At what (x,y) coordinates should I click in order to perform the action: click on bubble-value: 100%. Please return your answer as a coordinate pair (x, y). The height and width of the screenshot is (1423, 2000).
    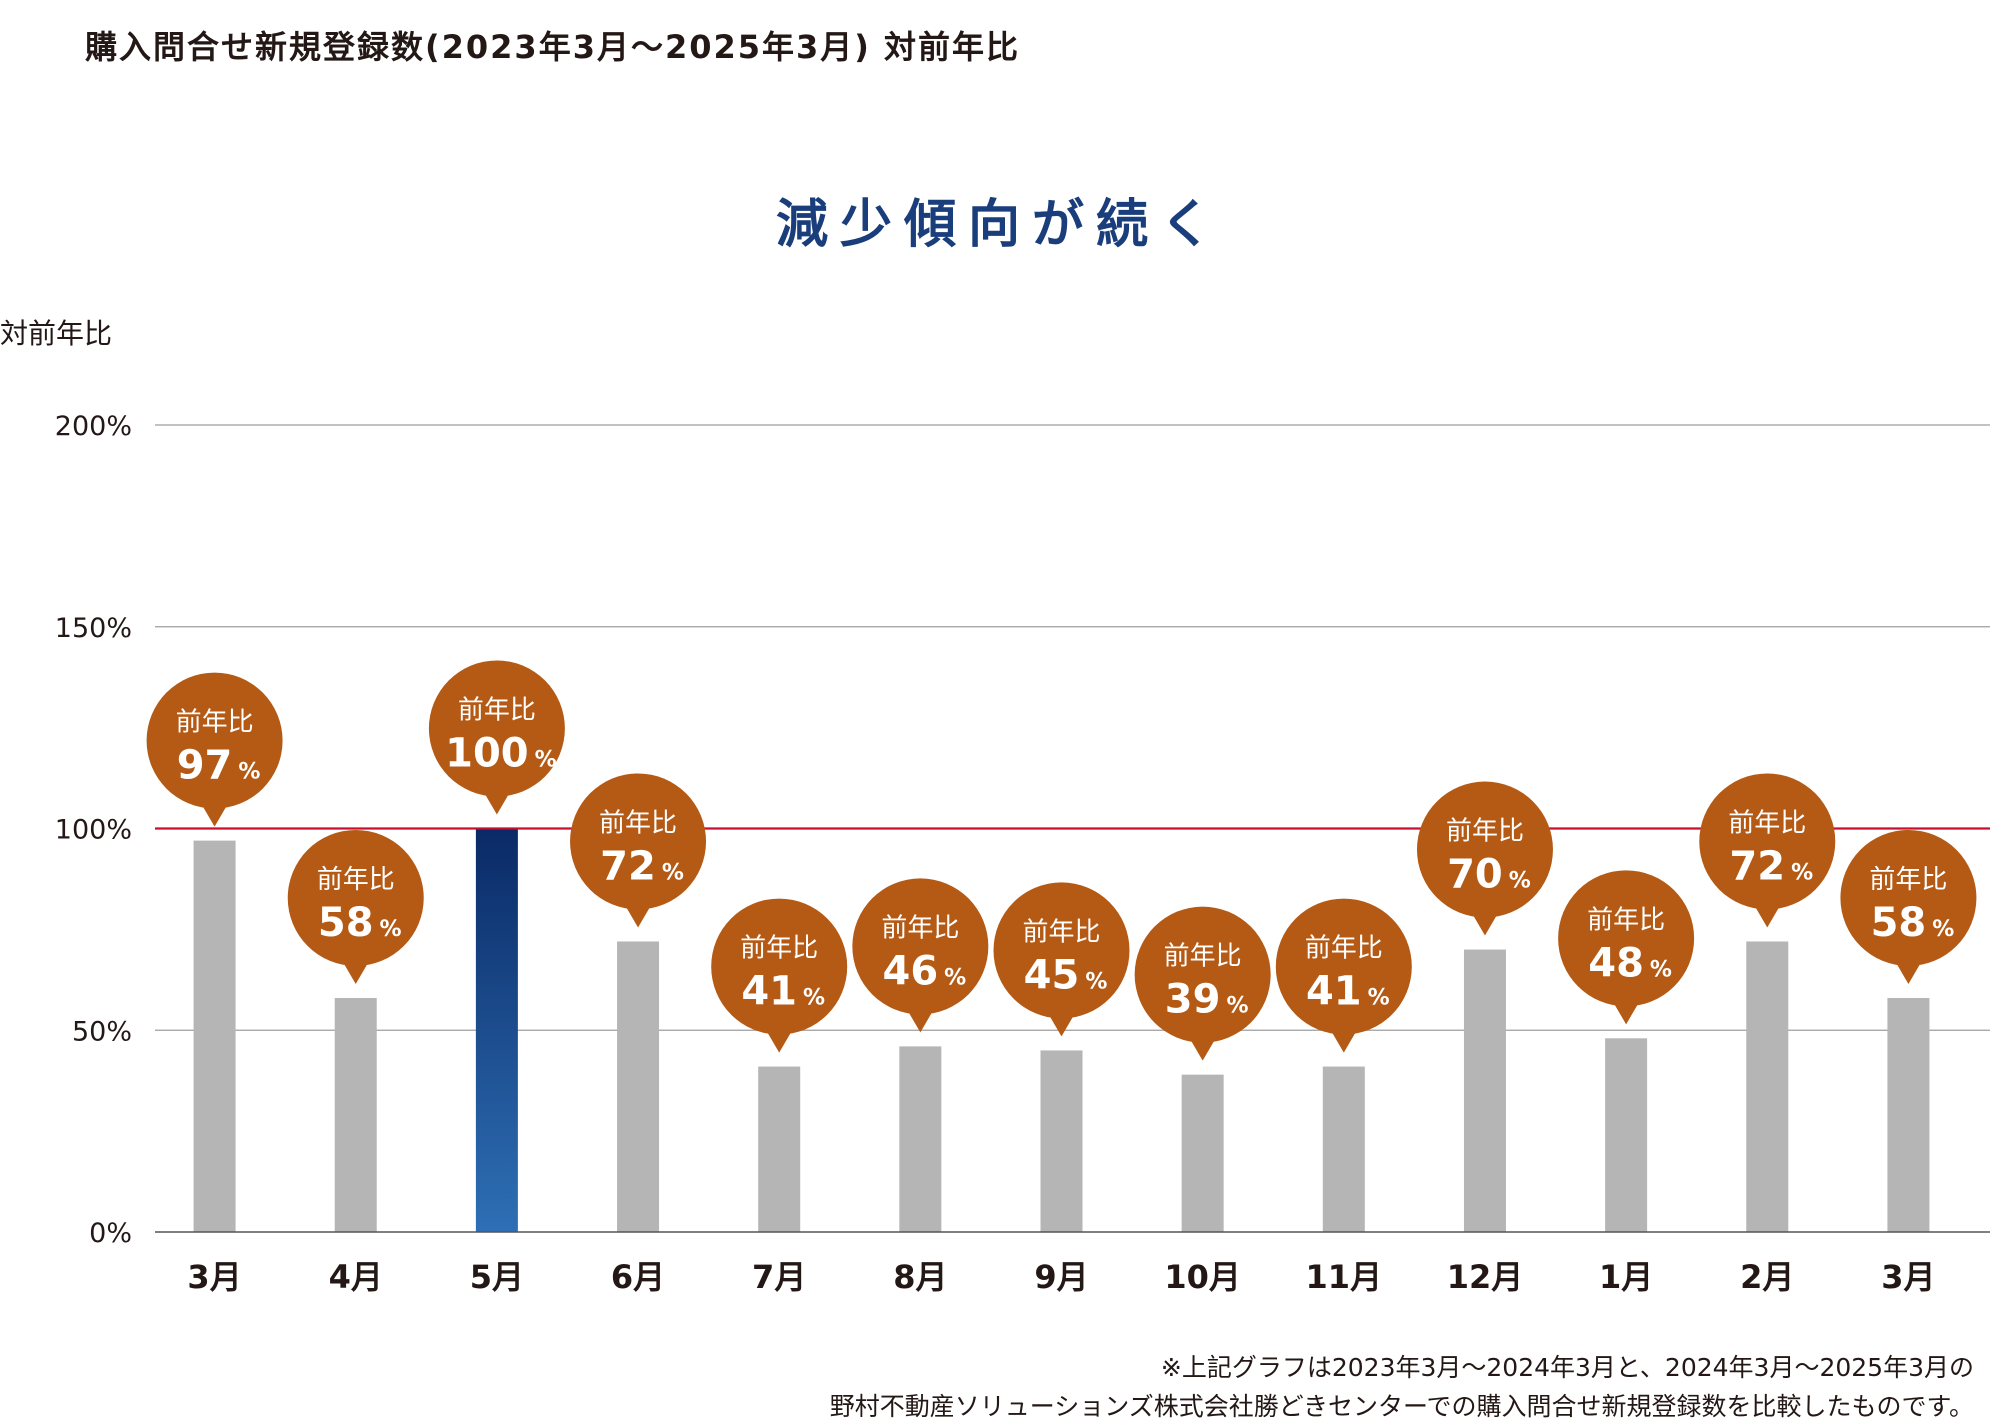
    Looking at the image, I should click on (501, 754).